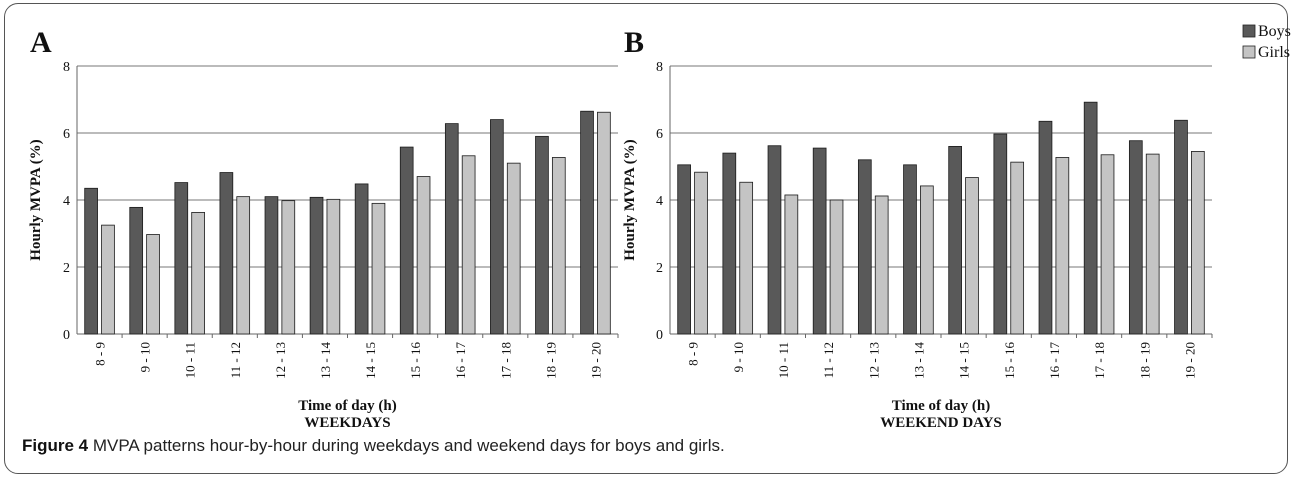 This screenshot has width=1292, height=477. Describe the element at coordinates (918, 360) in the screenshot. I see `panel-b-xtick-label: 13 - 14` at that location.